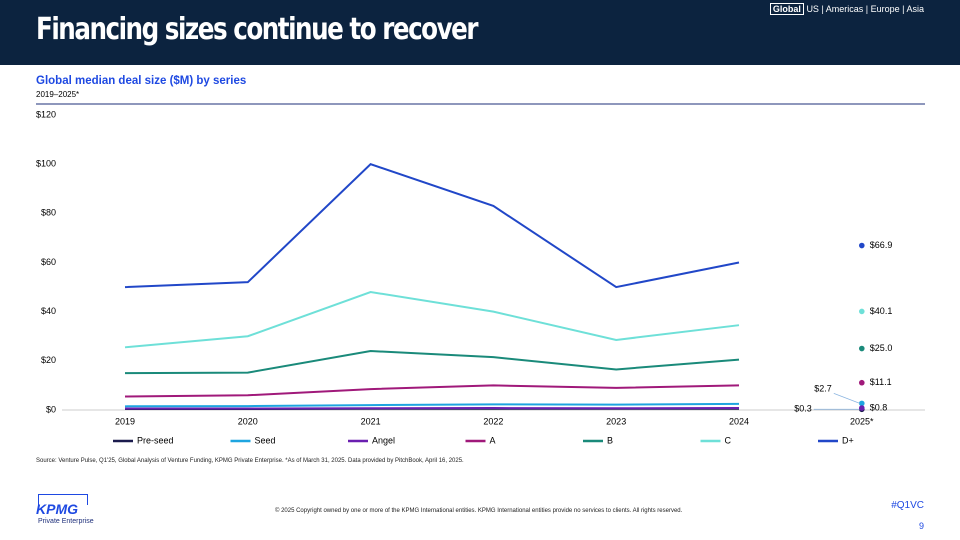 The height and width of the screenshot is (540, 960). Describe the element at coordinates (493, 440) in the screenshot. I see `legend-label: A` at that location.